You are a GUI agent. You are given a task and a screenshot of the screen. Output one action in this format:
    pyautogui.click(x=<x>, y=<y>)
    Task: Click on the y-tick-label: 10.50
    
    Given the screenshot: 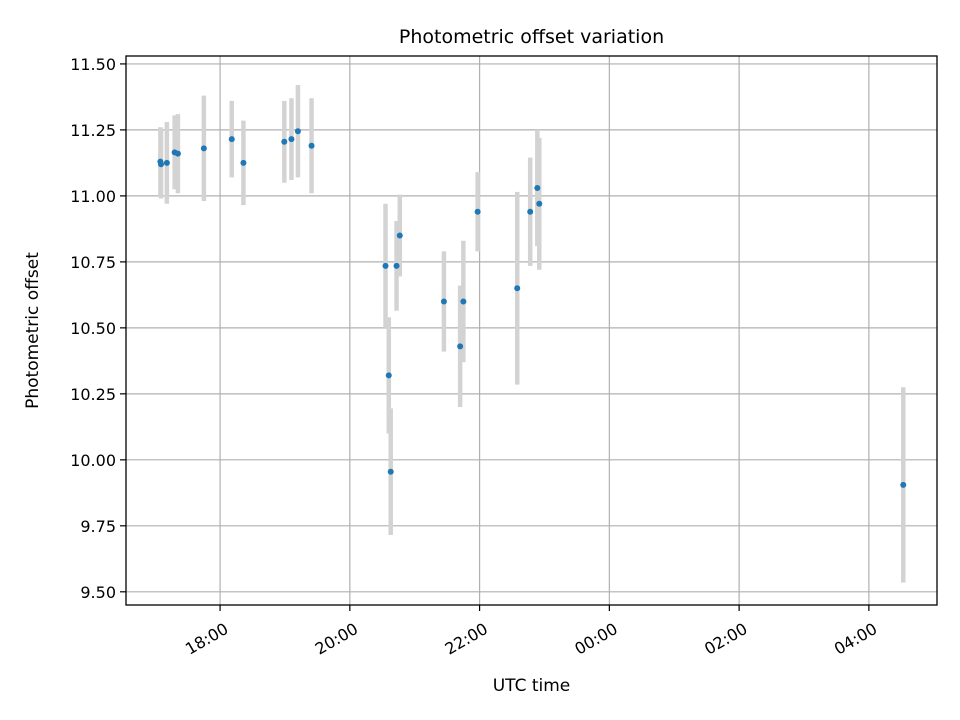 What is the action you would take?
    pyautogui.click(x=93, y=328)
    